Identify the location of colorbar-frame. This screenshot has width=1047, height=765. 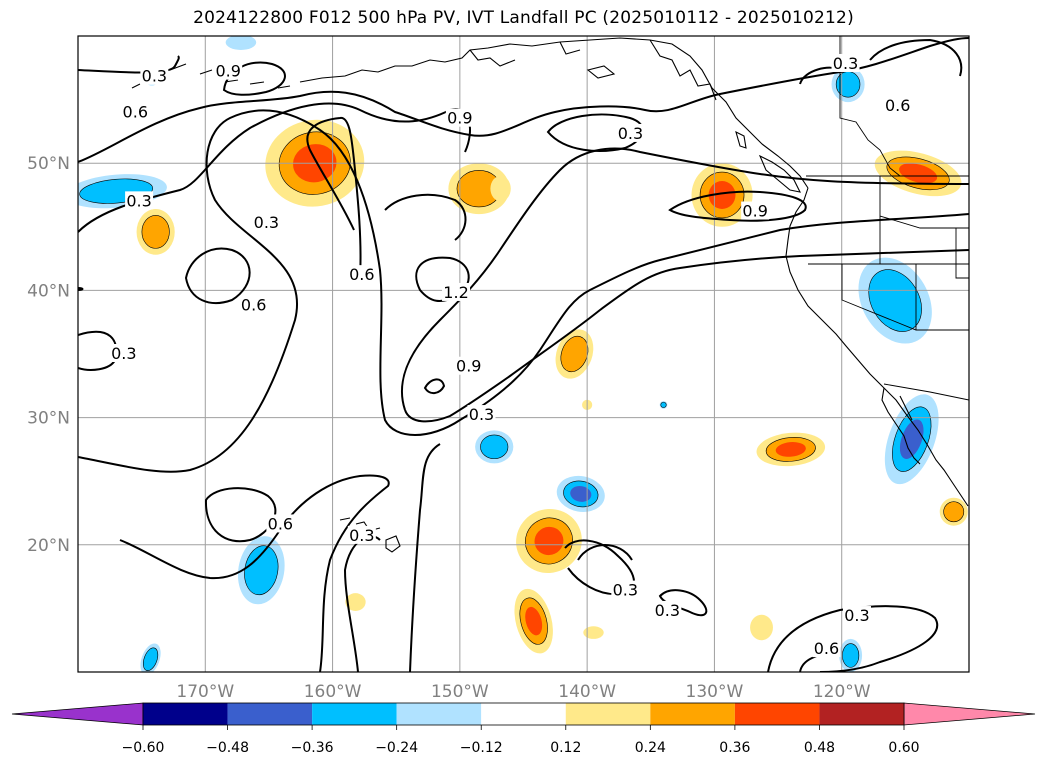
(523, 714).